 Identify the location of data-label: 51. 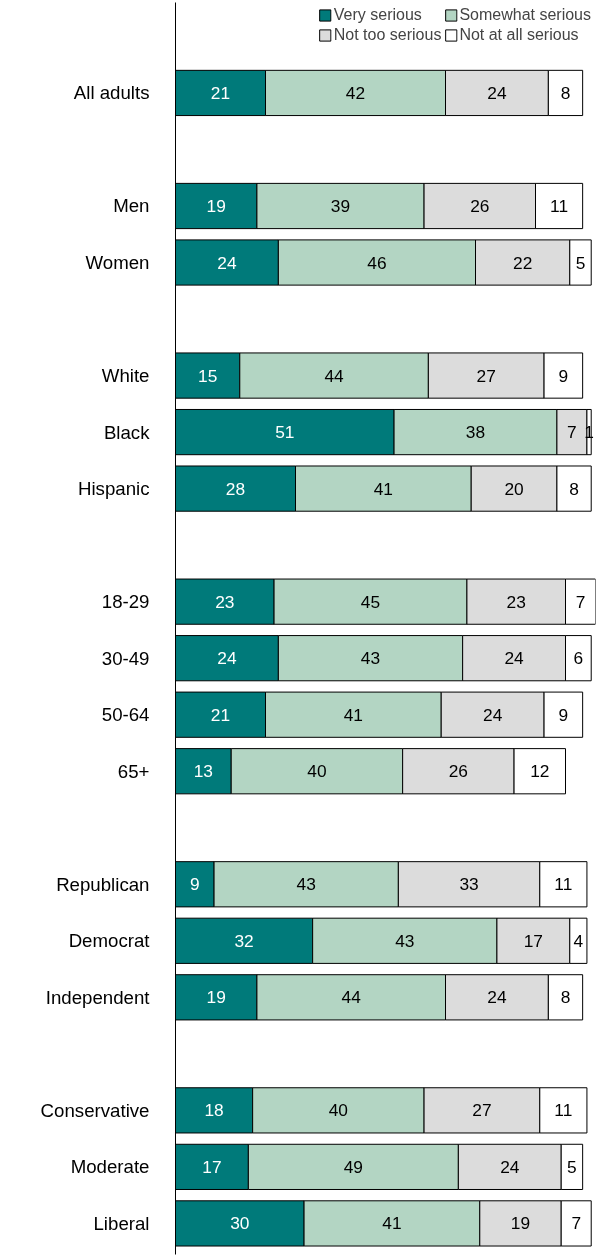
(285, 432).